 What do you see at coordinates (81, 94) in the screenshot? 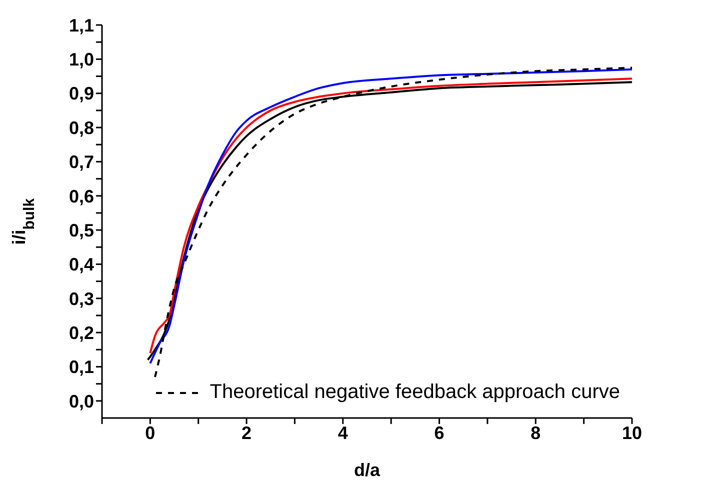
I see `y-tick-label: 0,9` at bounding box center [81, 94].